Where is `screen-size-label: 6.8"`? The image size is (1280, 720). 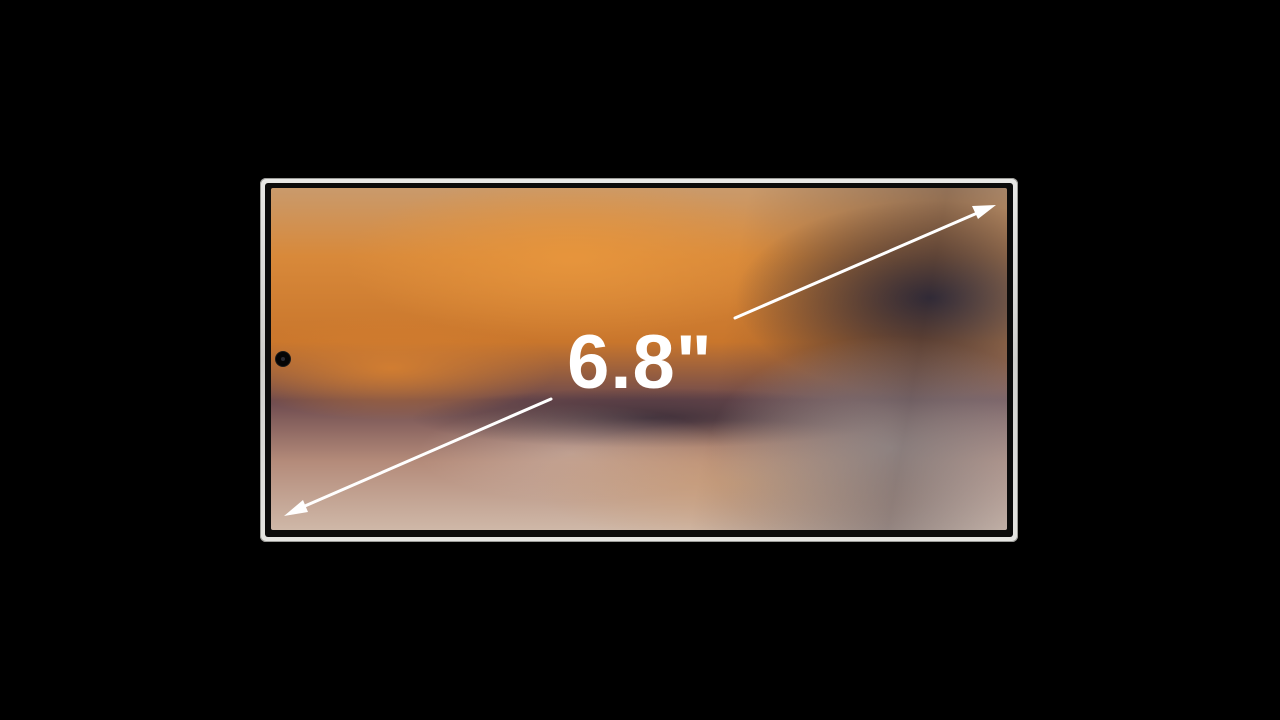 screen-size-label: 6.8" is located at coordinates (640, 362).